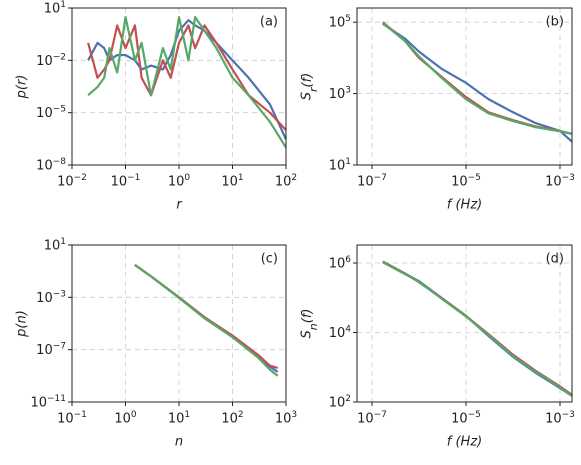 This screenshot has height=465, width=581. Describe the element at coordinates (555, 259) in the screenshot. I see `panel-label: (d)` at that location.